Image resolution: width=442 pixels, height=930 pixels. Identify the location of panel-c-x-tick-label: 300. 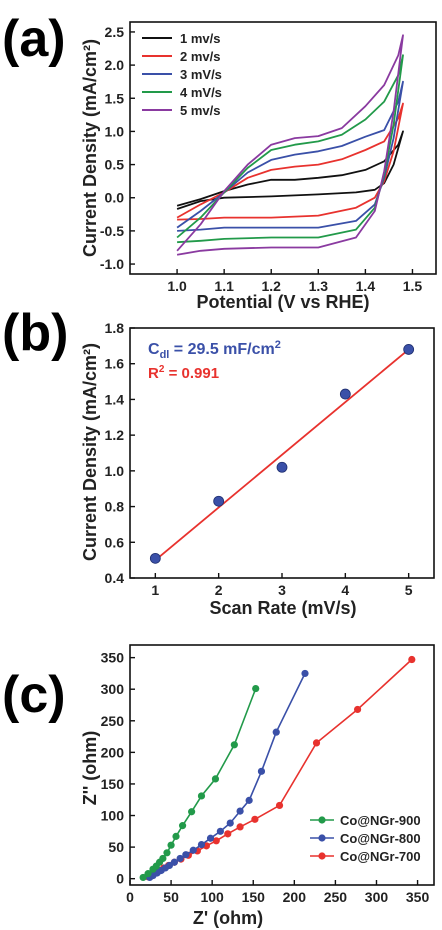
(377, 897).